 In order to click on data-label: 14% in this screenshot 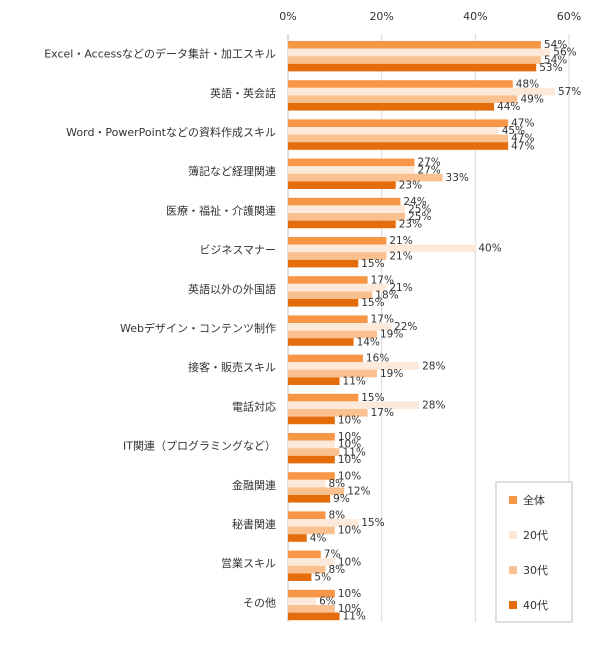, I will do `click(368, 342)`.